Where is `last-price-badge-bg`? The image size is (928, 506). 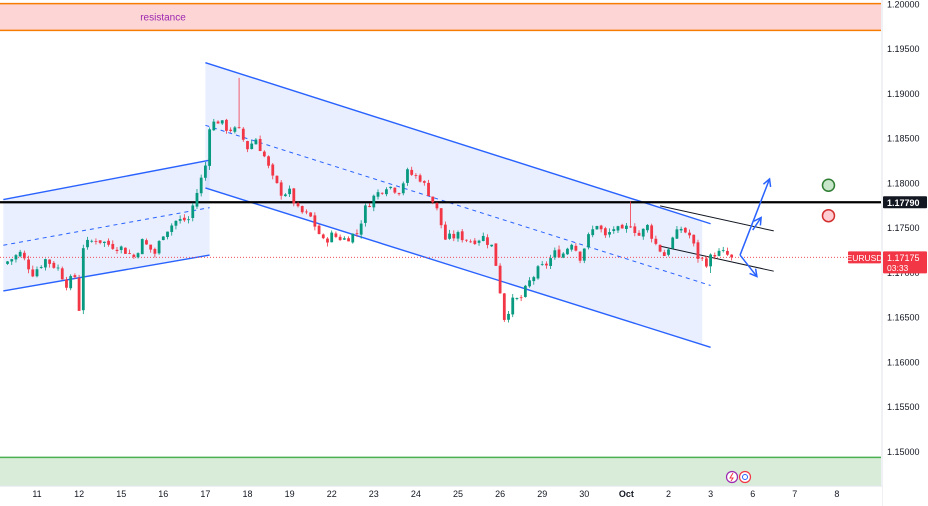
last-price-badge-bg is located at coordinates (905, 262).